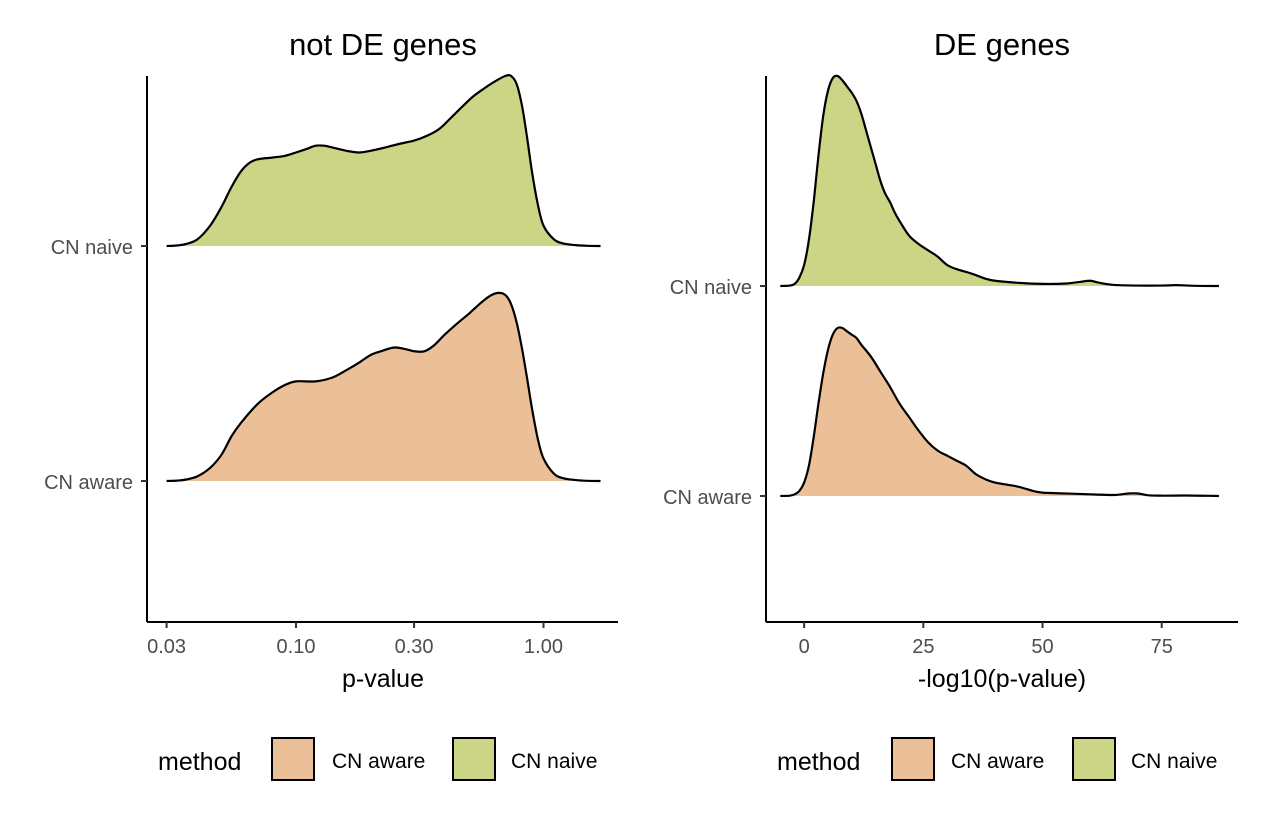 The width and height of the screenshot is (1268, 826). I want to click on x-tick-label: 1.00, so click(543, 647).